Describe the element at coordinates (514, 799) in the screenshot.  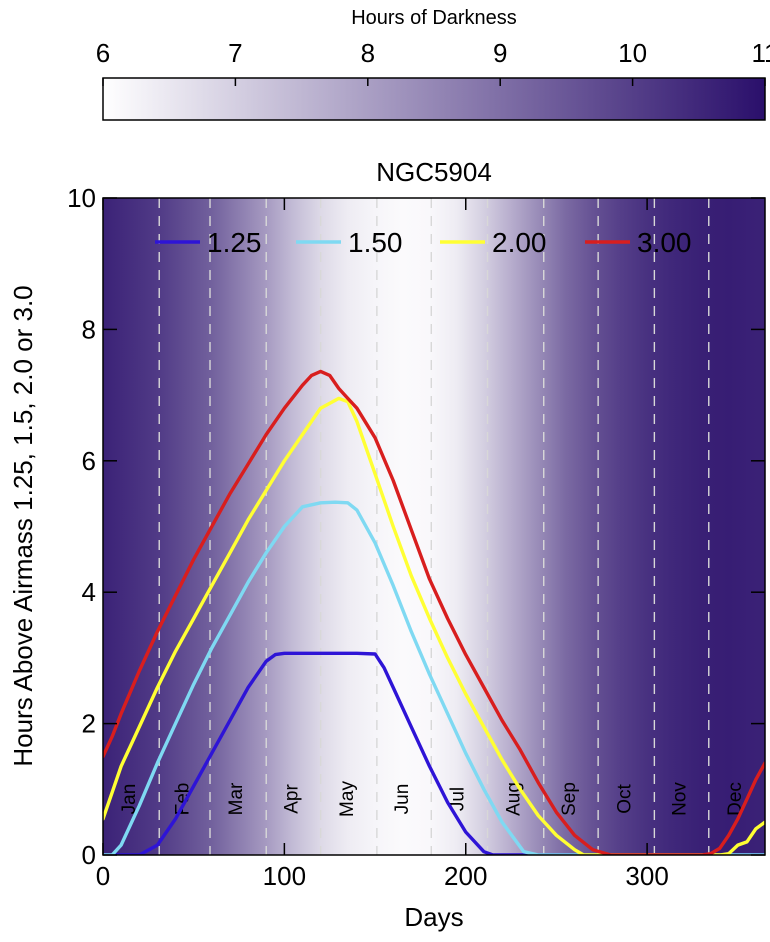
I see `month-label: Aug` at that location.